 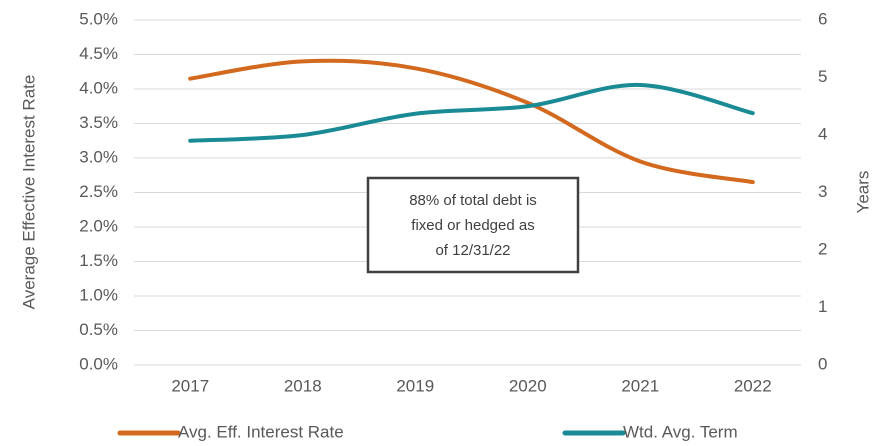 What do you see at coordinates (415, 385) in the screenshot?
I see `x-tick-label: 2019` at bounding box center [415, 385].